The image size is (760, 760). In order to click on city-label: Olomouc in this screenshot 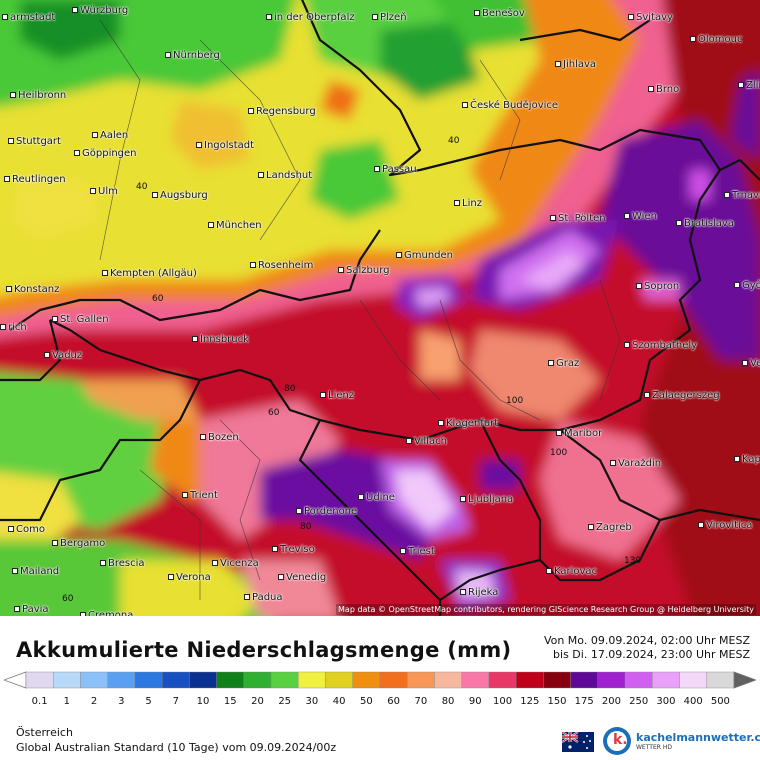, I will do `click(716, 39)`.